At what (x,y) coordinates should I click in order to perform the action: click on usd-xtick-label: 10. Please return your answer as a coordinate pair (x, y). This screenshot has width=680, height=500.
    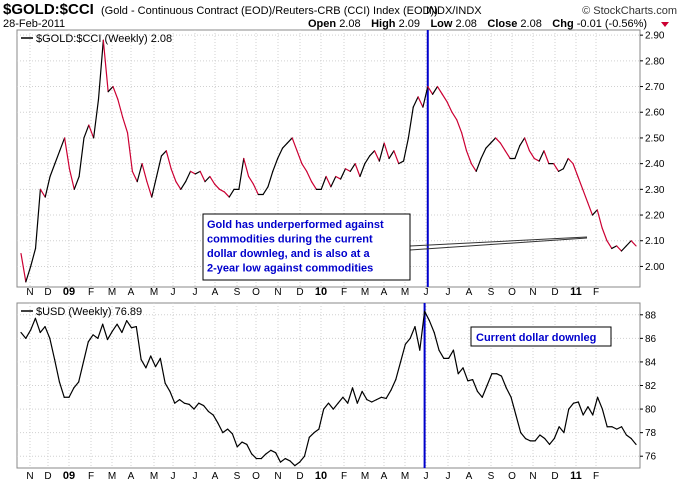
    Looking at the image, I should click on (321, 476).